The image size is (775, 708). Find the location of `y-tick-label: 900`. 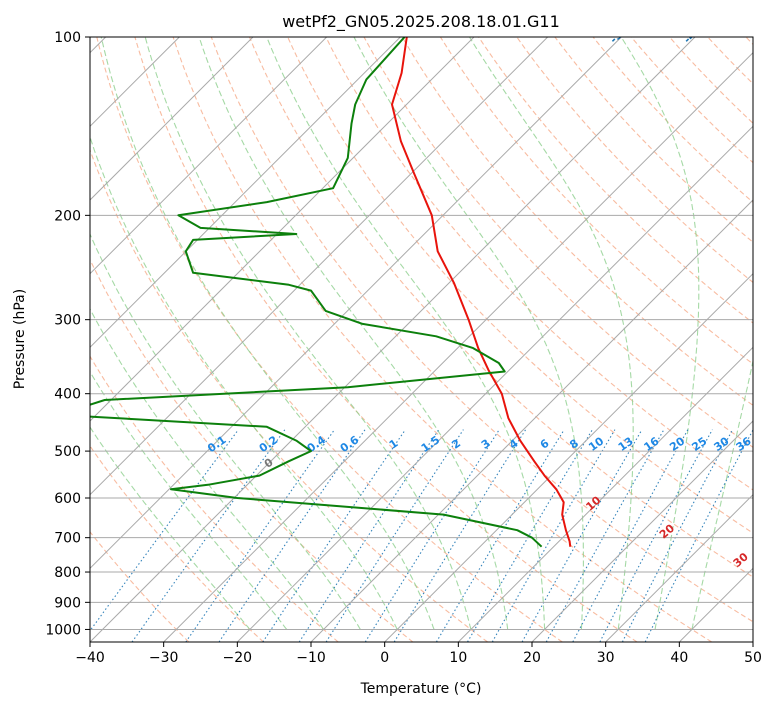

y-tick-label: 900 is located at coordinates (67, 603).